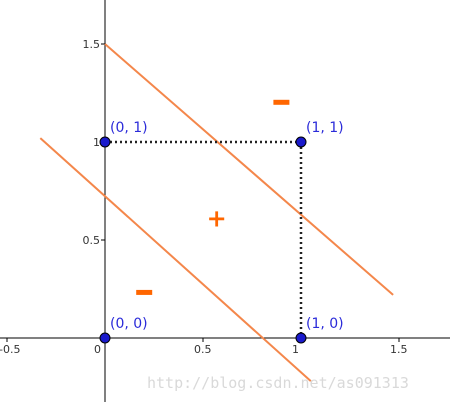 The height and width of the screenshot is (402, 450). What do you see at coordinates (295, 349) in the screenshot?
I see `x-tick-label: 1` at bounding box center [295, 349].